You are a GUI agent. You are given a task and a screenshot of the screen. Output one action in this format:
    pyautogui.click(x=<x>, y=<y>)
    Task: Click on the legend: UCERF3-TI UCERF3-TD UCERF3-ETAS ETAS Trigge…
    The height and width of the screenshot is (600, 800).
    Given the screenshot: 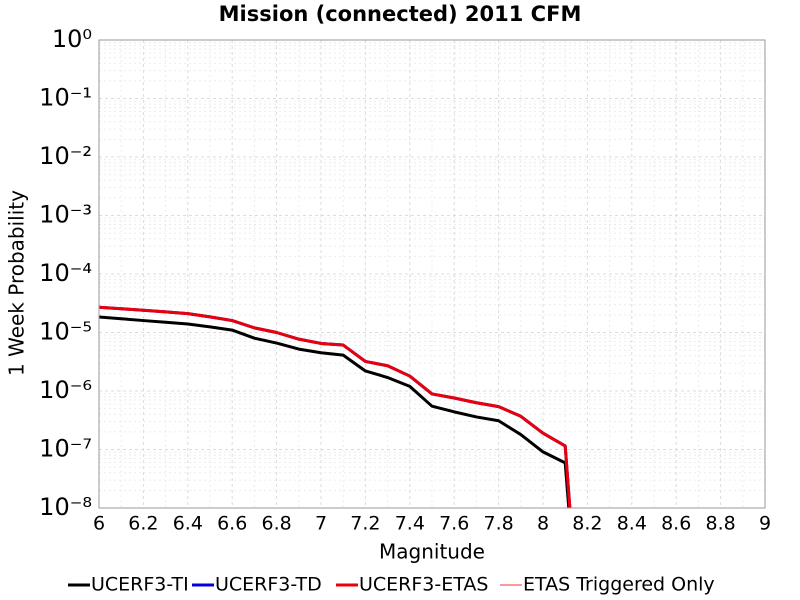 What is the action you would take?
    pyautogui.click(x=391, y=585)
    